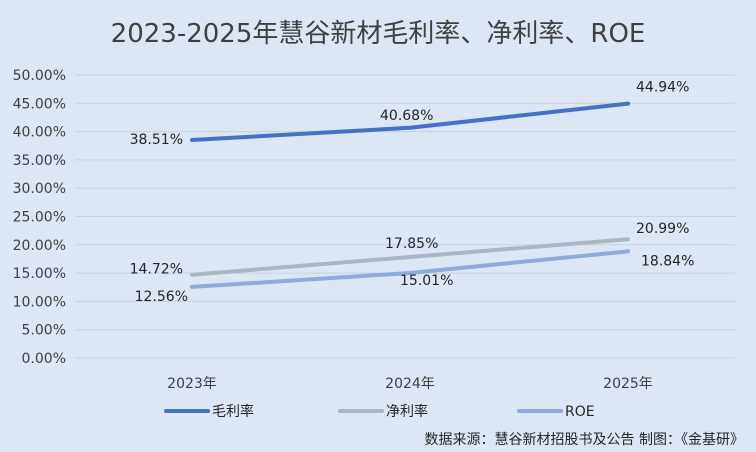  I want to click on x-tick-label: 2024年, so click(410, 384).